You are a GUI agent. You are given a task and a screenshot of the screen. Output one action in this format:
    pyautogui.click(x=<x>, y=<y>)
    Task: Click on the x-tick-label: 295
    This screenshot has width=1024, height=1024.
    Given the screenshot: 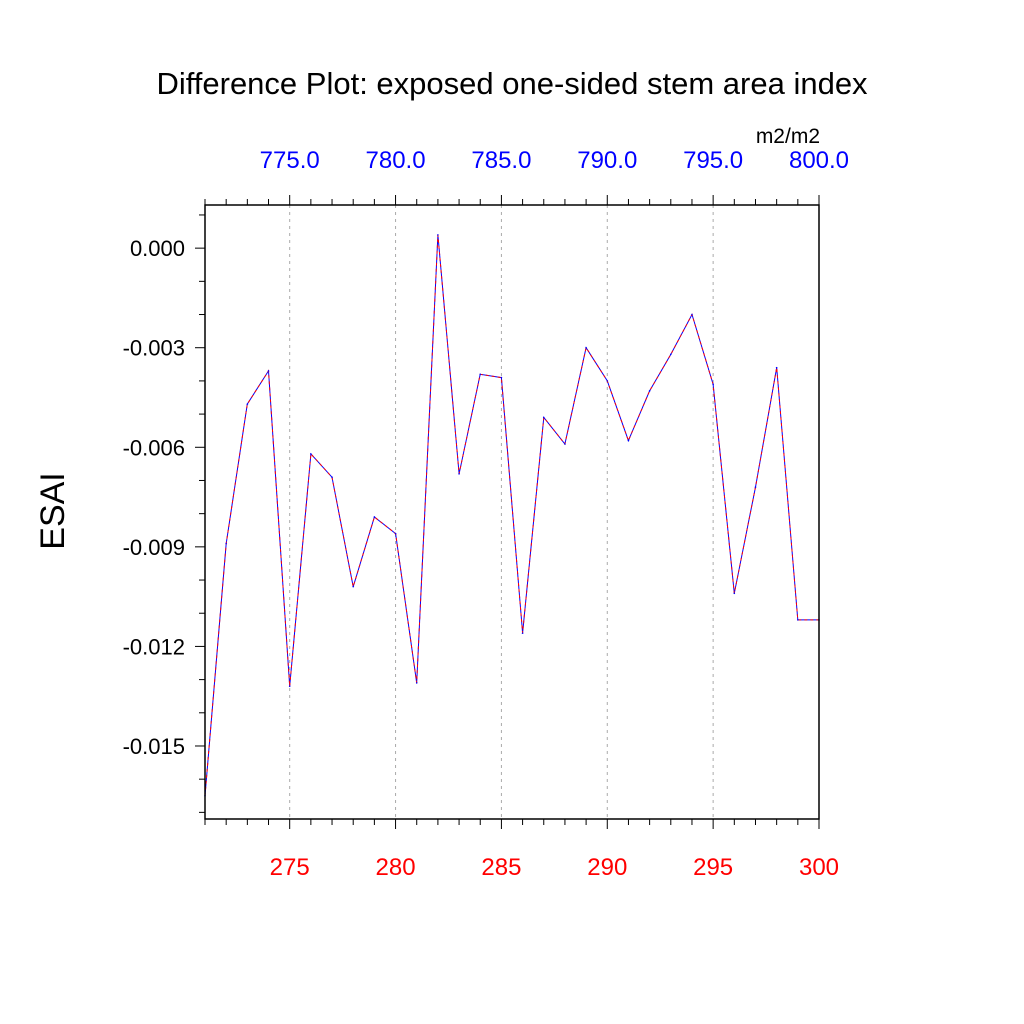 What is the action you would take?
    pyautogui.click(x=713, y=867)
    